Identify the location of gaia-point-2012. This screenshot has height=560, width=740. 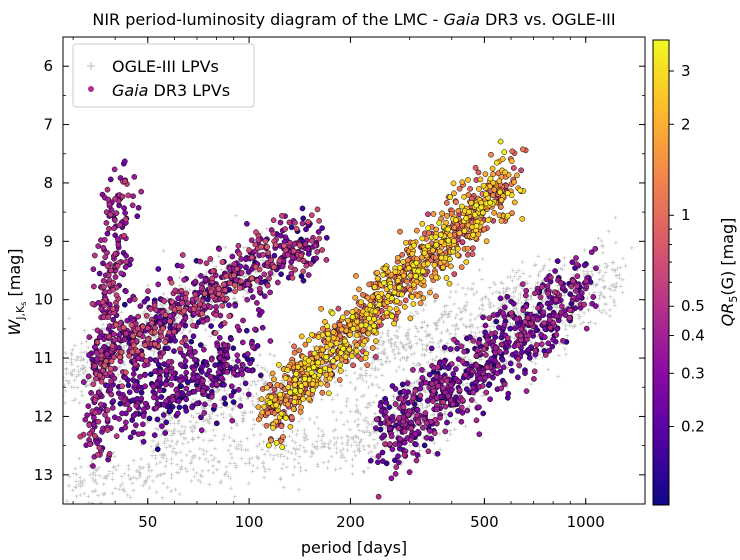
(229, 316).